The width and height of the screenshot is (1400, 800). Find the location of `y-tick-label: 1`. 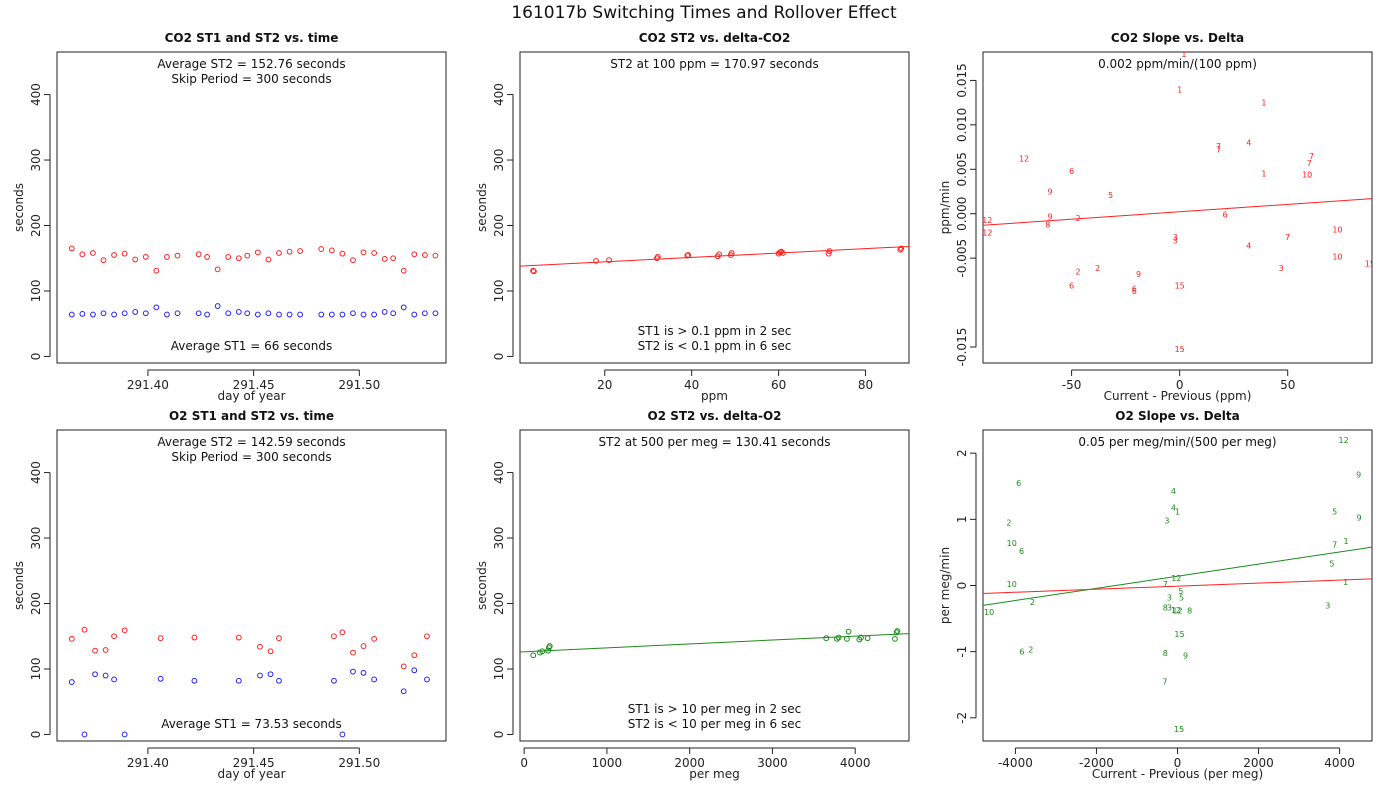

y-tick-label: 1 is located at coordinates (962, 520).